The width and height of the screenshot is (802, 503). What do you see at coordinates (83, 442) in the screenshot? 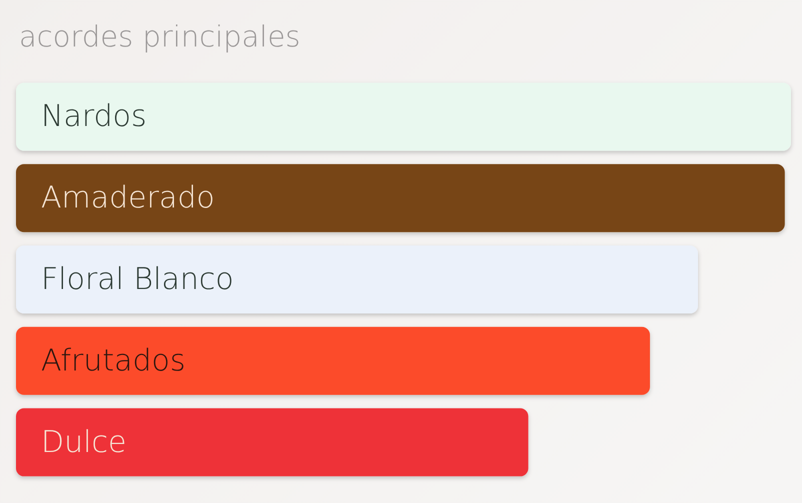
I see `y-tick-label: Dulce` at bounding box center [83, 442].